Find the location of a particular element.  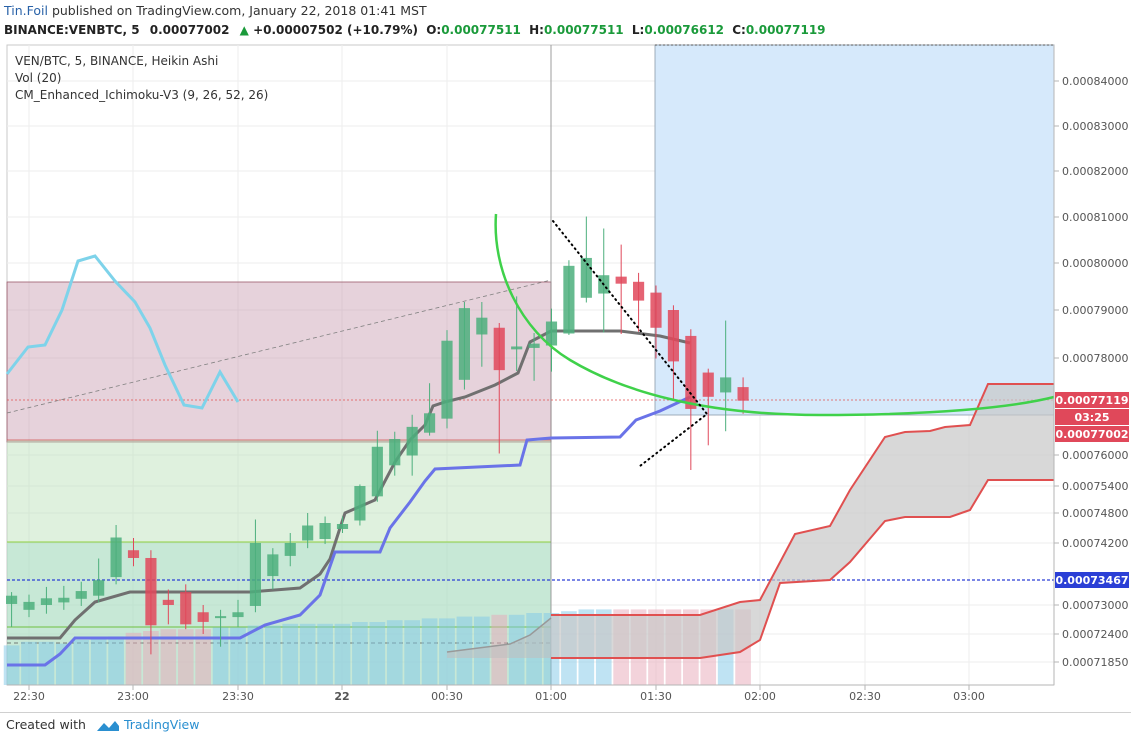

x-tick-label: 00:30 is located at coordinates (447, 696).